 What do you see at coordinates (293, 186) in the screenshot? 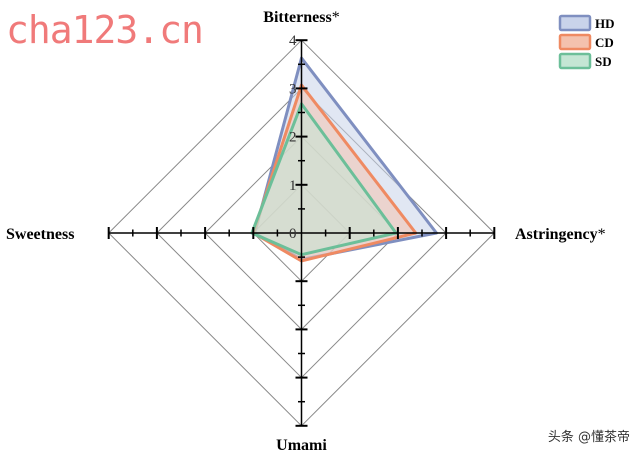
I see `tick-label: 1` at bounding box center [293, 186].